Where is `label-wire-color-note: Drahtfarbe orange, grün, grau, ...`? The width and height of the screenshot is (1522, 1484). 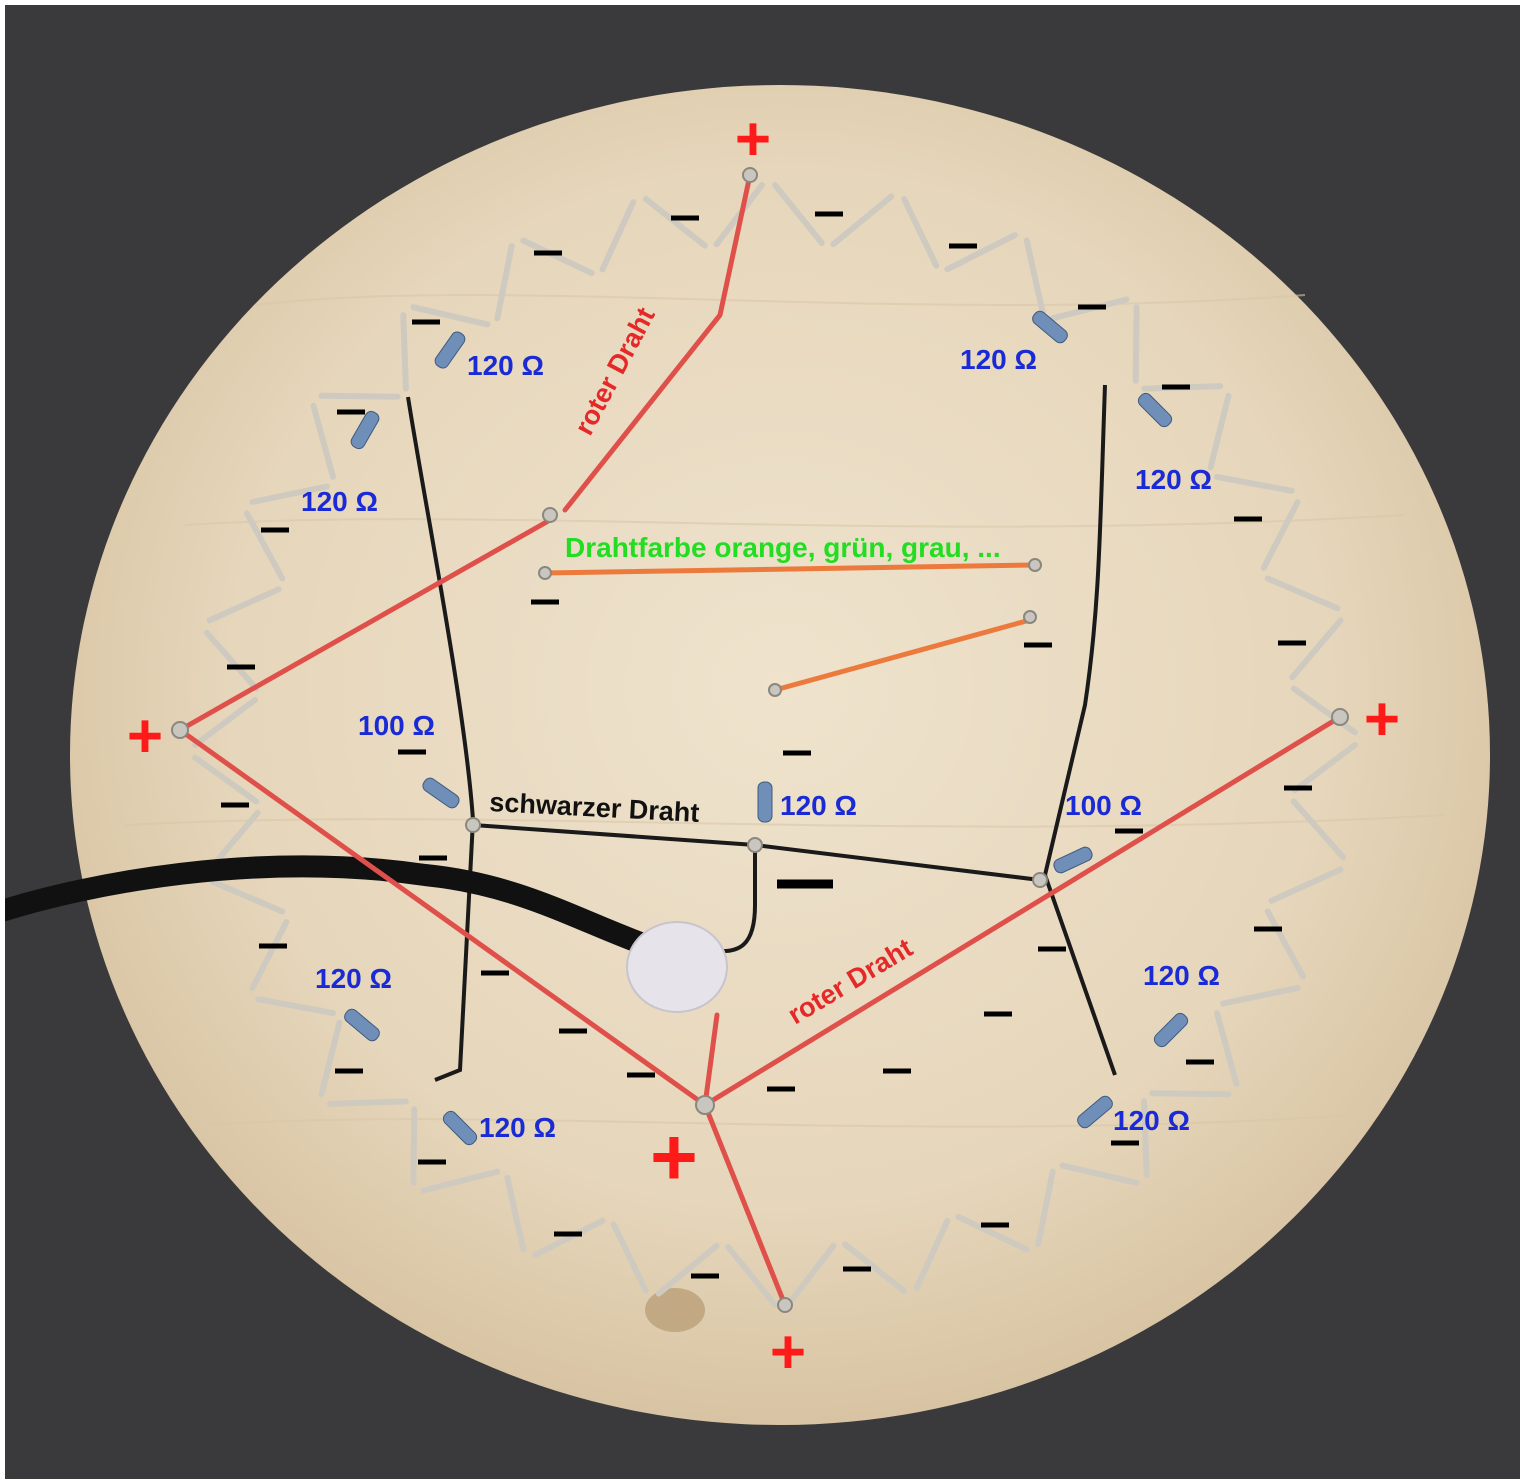
label-wire-color-note: Drahtfarbe orange, grün, grau, ... is located at coordinates (783, 547).